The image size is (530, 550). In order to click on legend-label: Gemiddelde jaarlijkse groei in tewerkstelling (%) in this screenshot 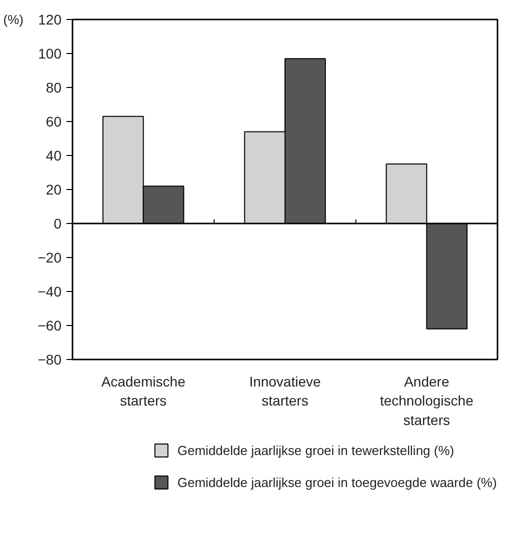, I will do `click(315, 450)`.